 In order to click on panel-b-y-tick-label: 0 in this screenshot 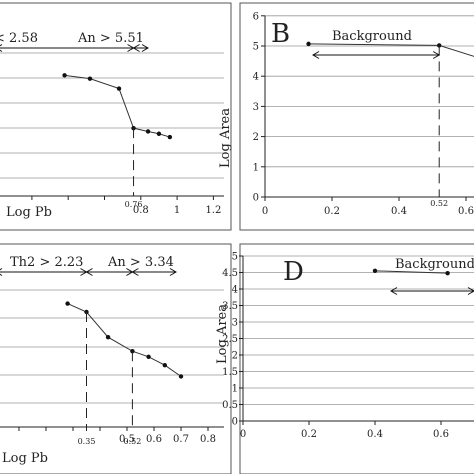, I will do `click(256, 198)`.